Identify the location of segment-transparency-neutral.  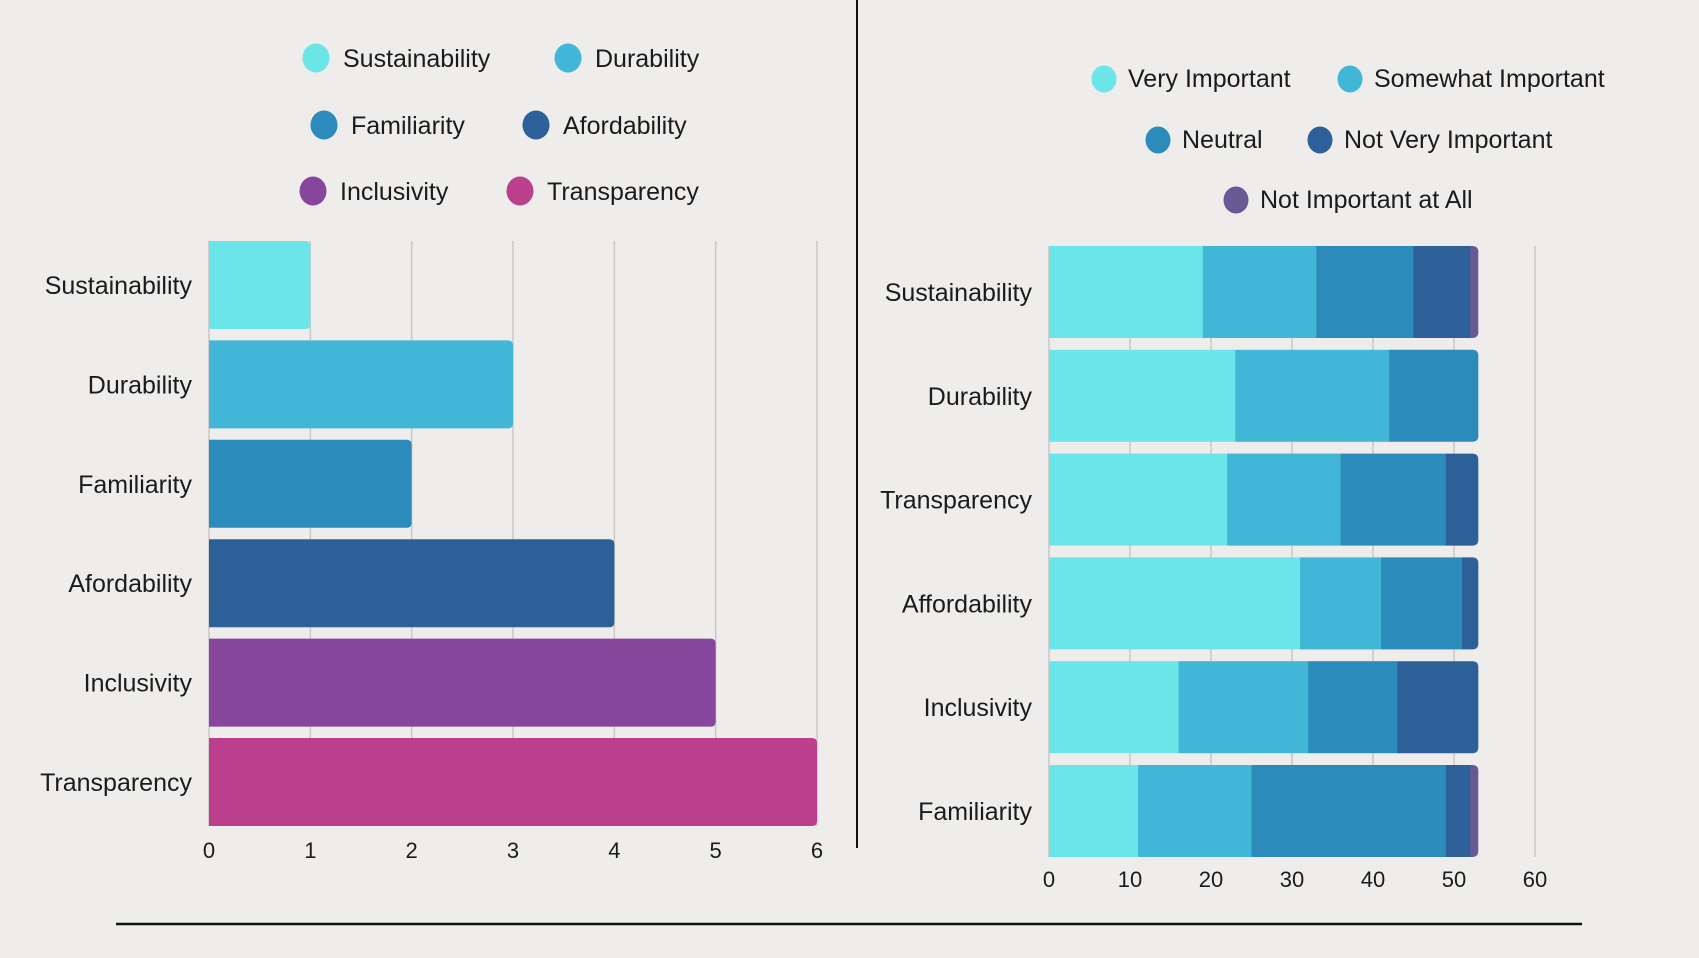
(1393, 499).